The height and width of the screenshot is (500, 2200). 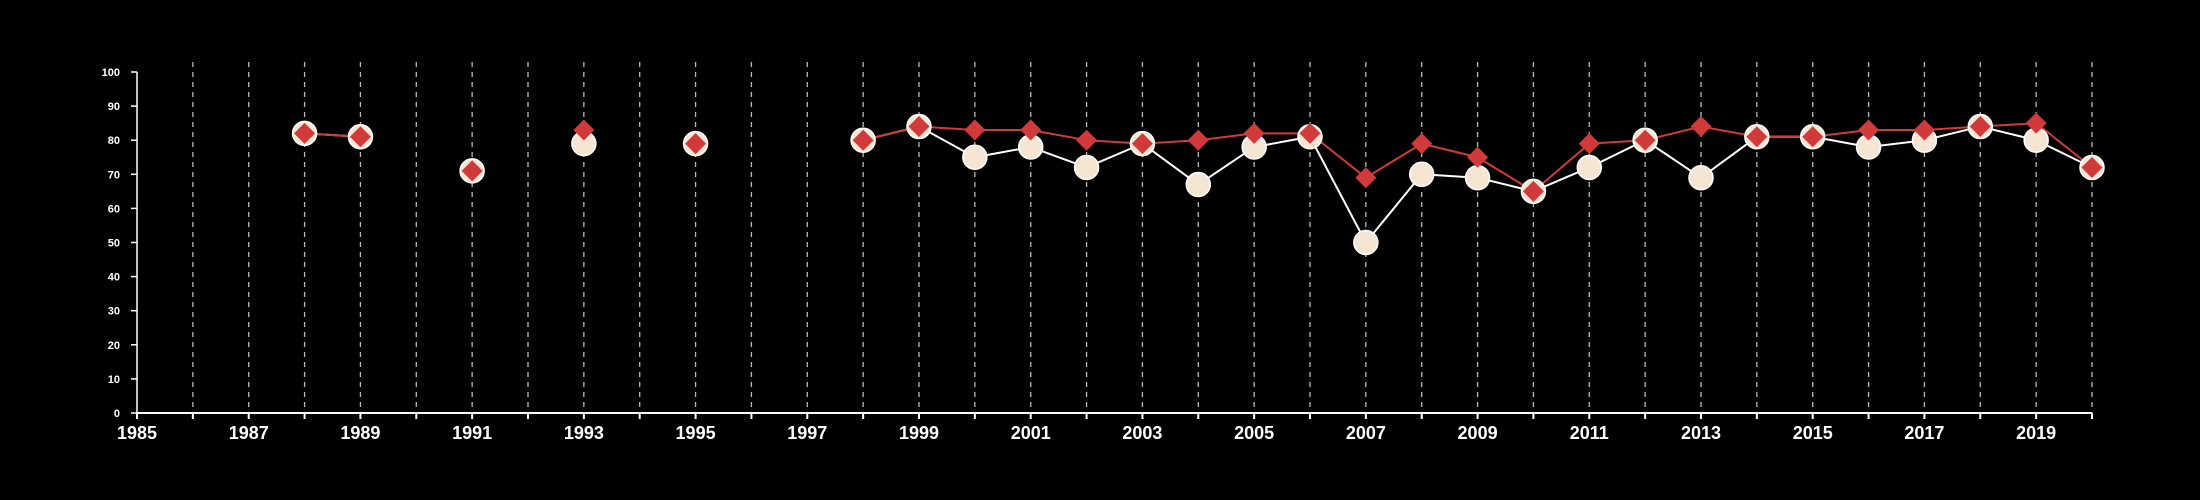 What do you see at coordinates (1142, 144) in the screenshot?
I see `diamond-point-2003` at bounding box center [1142, 144].